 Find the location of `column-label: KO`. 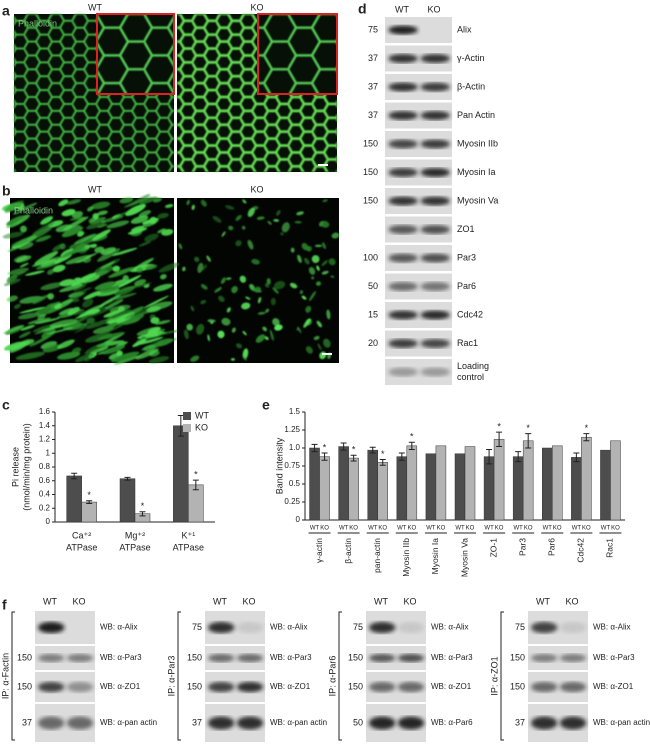

column-label: KO is located at coordinates (571, 601).